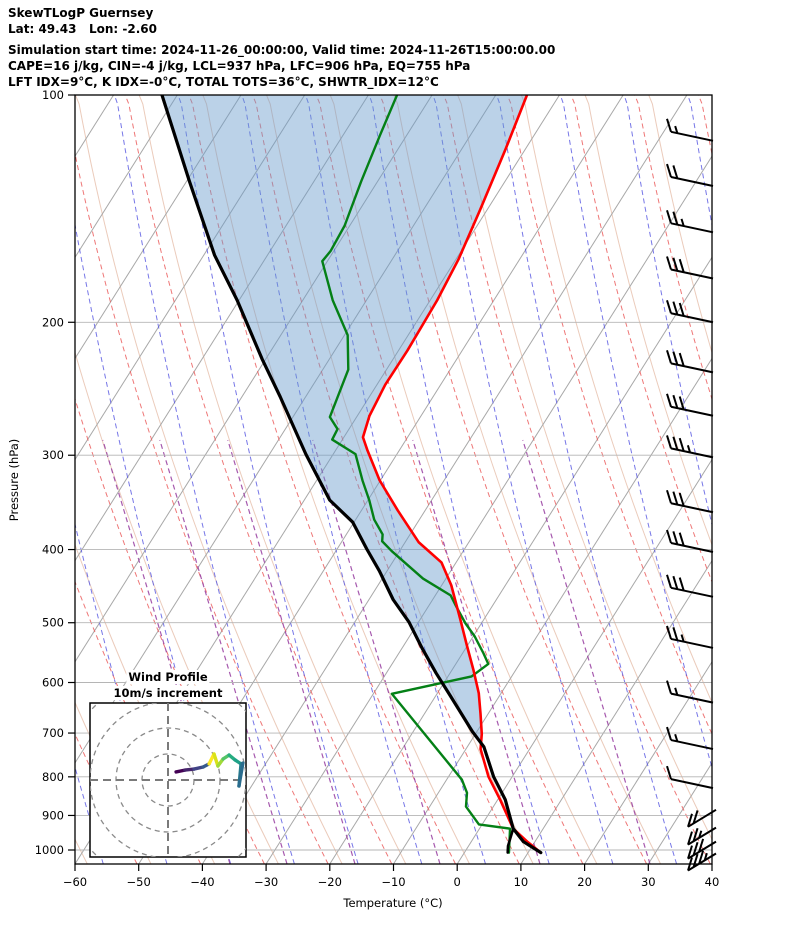 The width and height of the screenshot is (794, 937). I want to click on svg-text: 1000, so click(49, 850).